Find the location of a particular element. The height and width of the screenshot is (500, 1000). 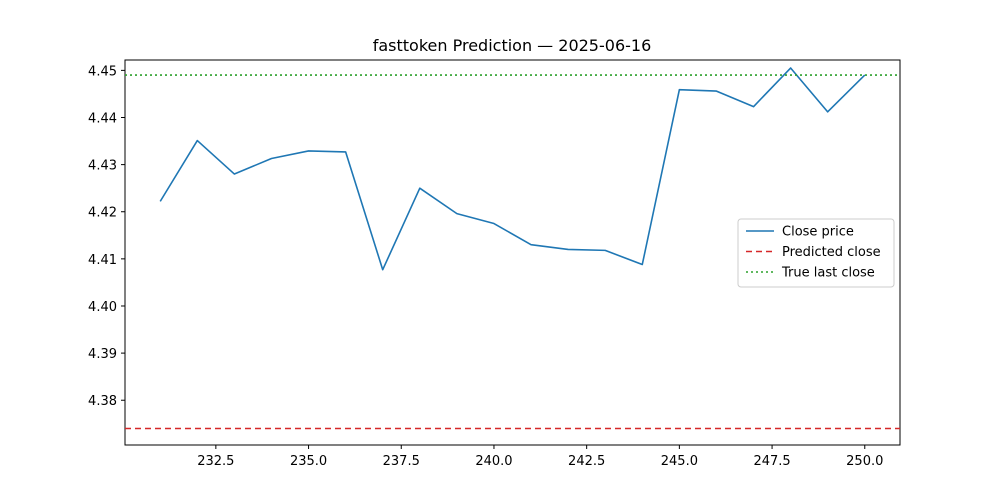

x-tick-label: 245.0 is located at coordinates (679, 461).